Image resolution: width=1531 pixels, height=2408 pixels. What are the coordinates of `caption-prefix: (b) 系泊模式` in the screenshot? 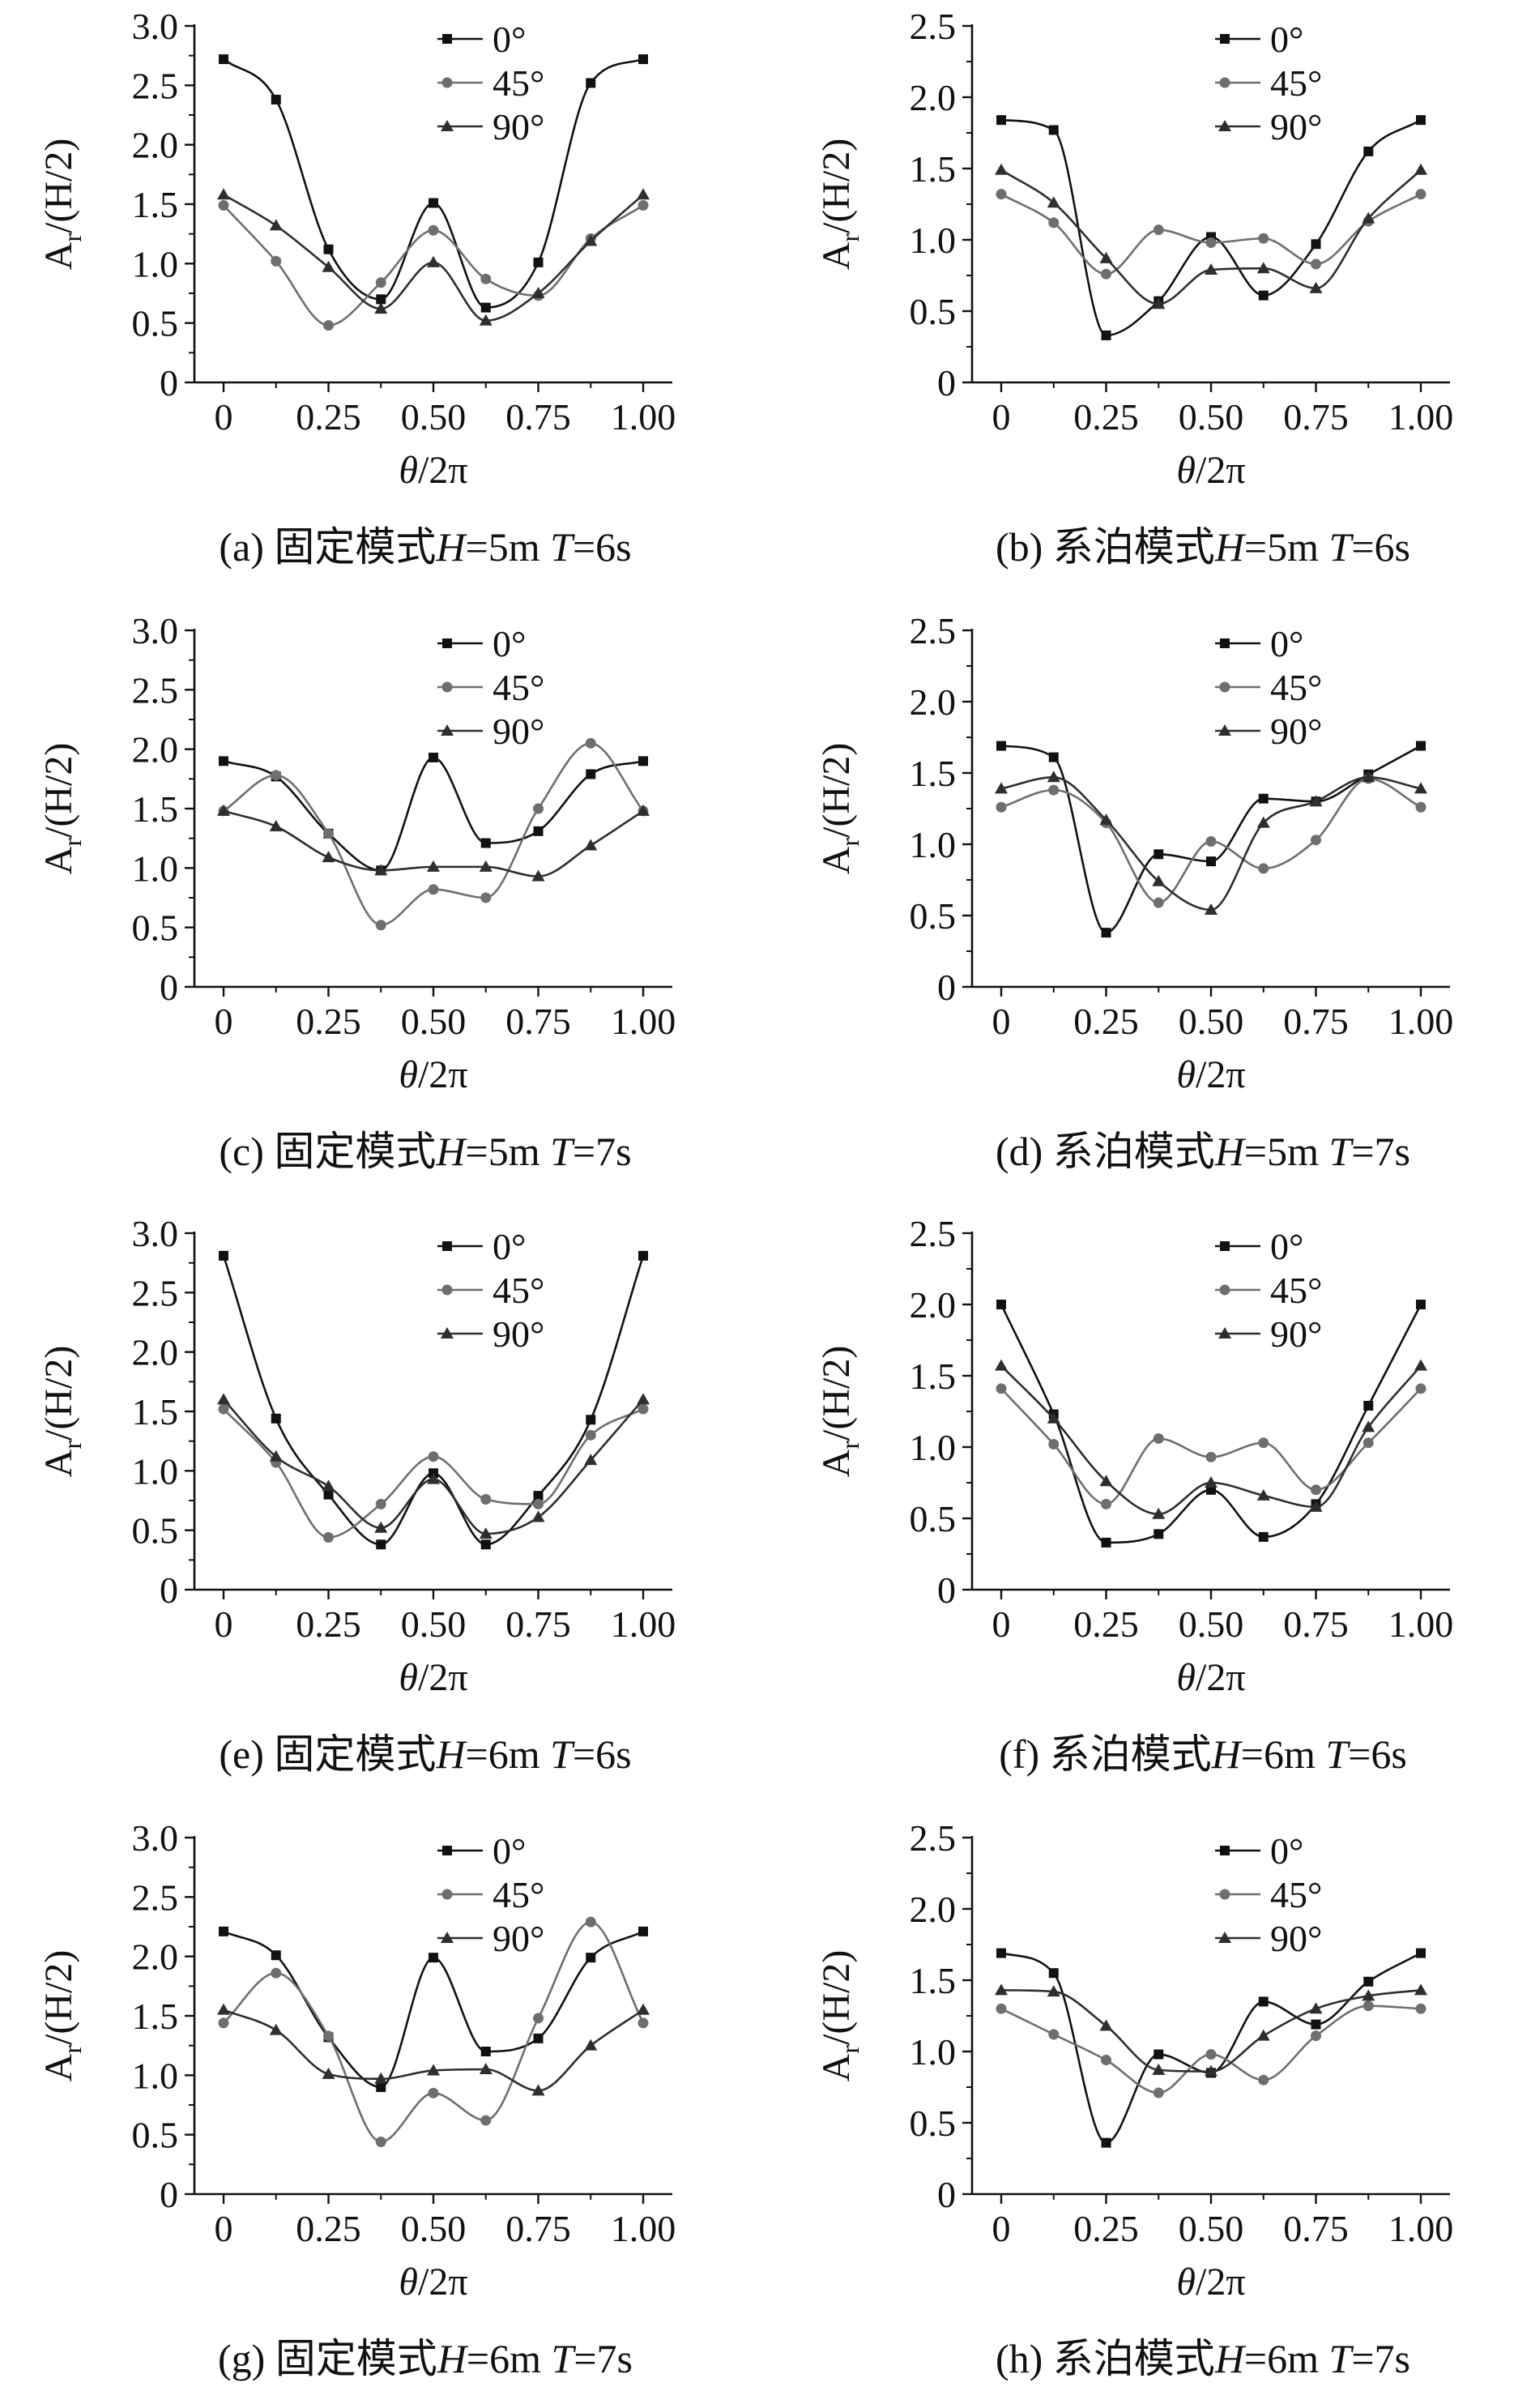 It's located at (1105, 547).